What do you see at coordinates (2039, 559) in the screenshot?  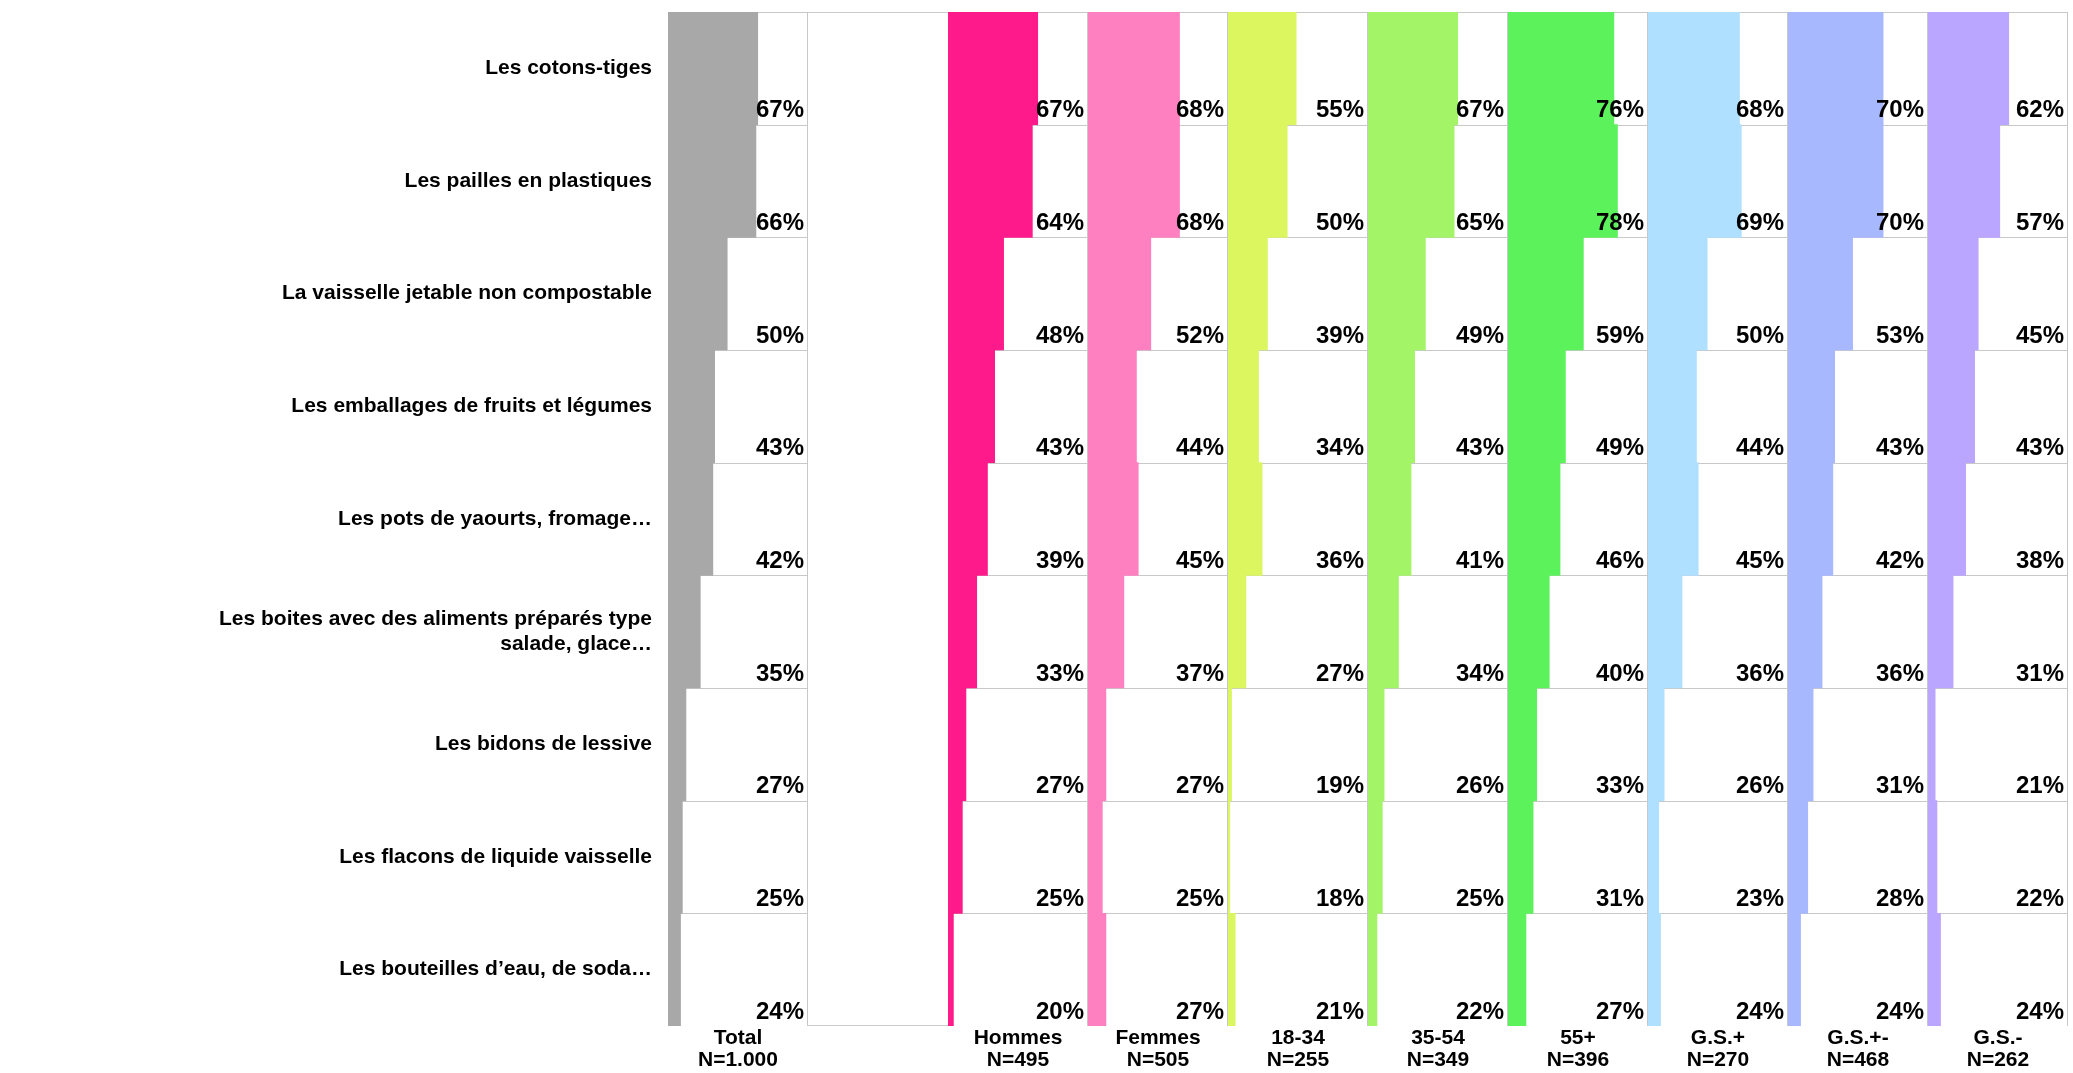 I see `data-label: 38%` at bounding box center [2039, 559].